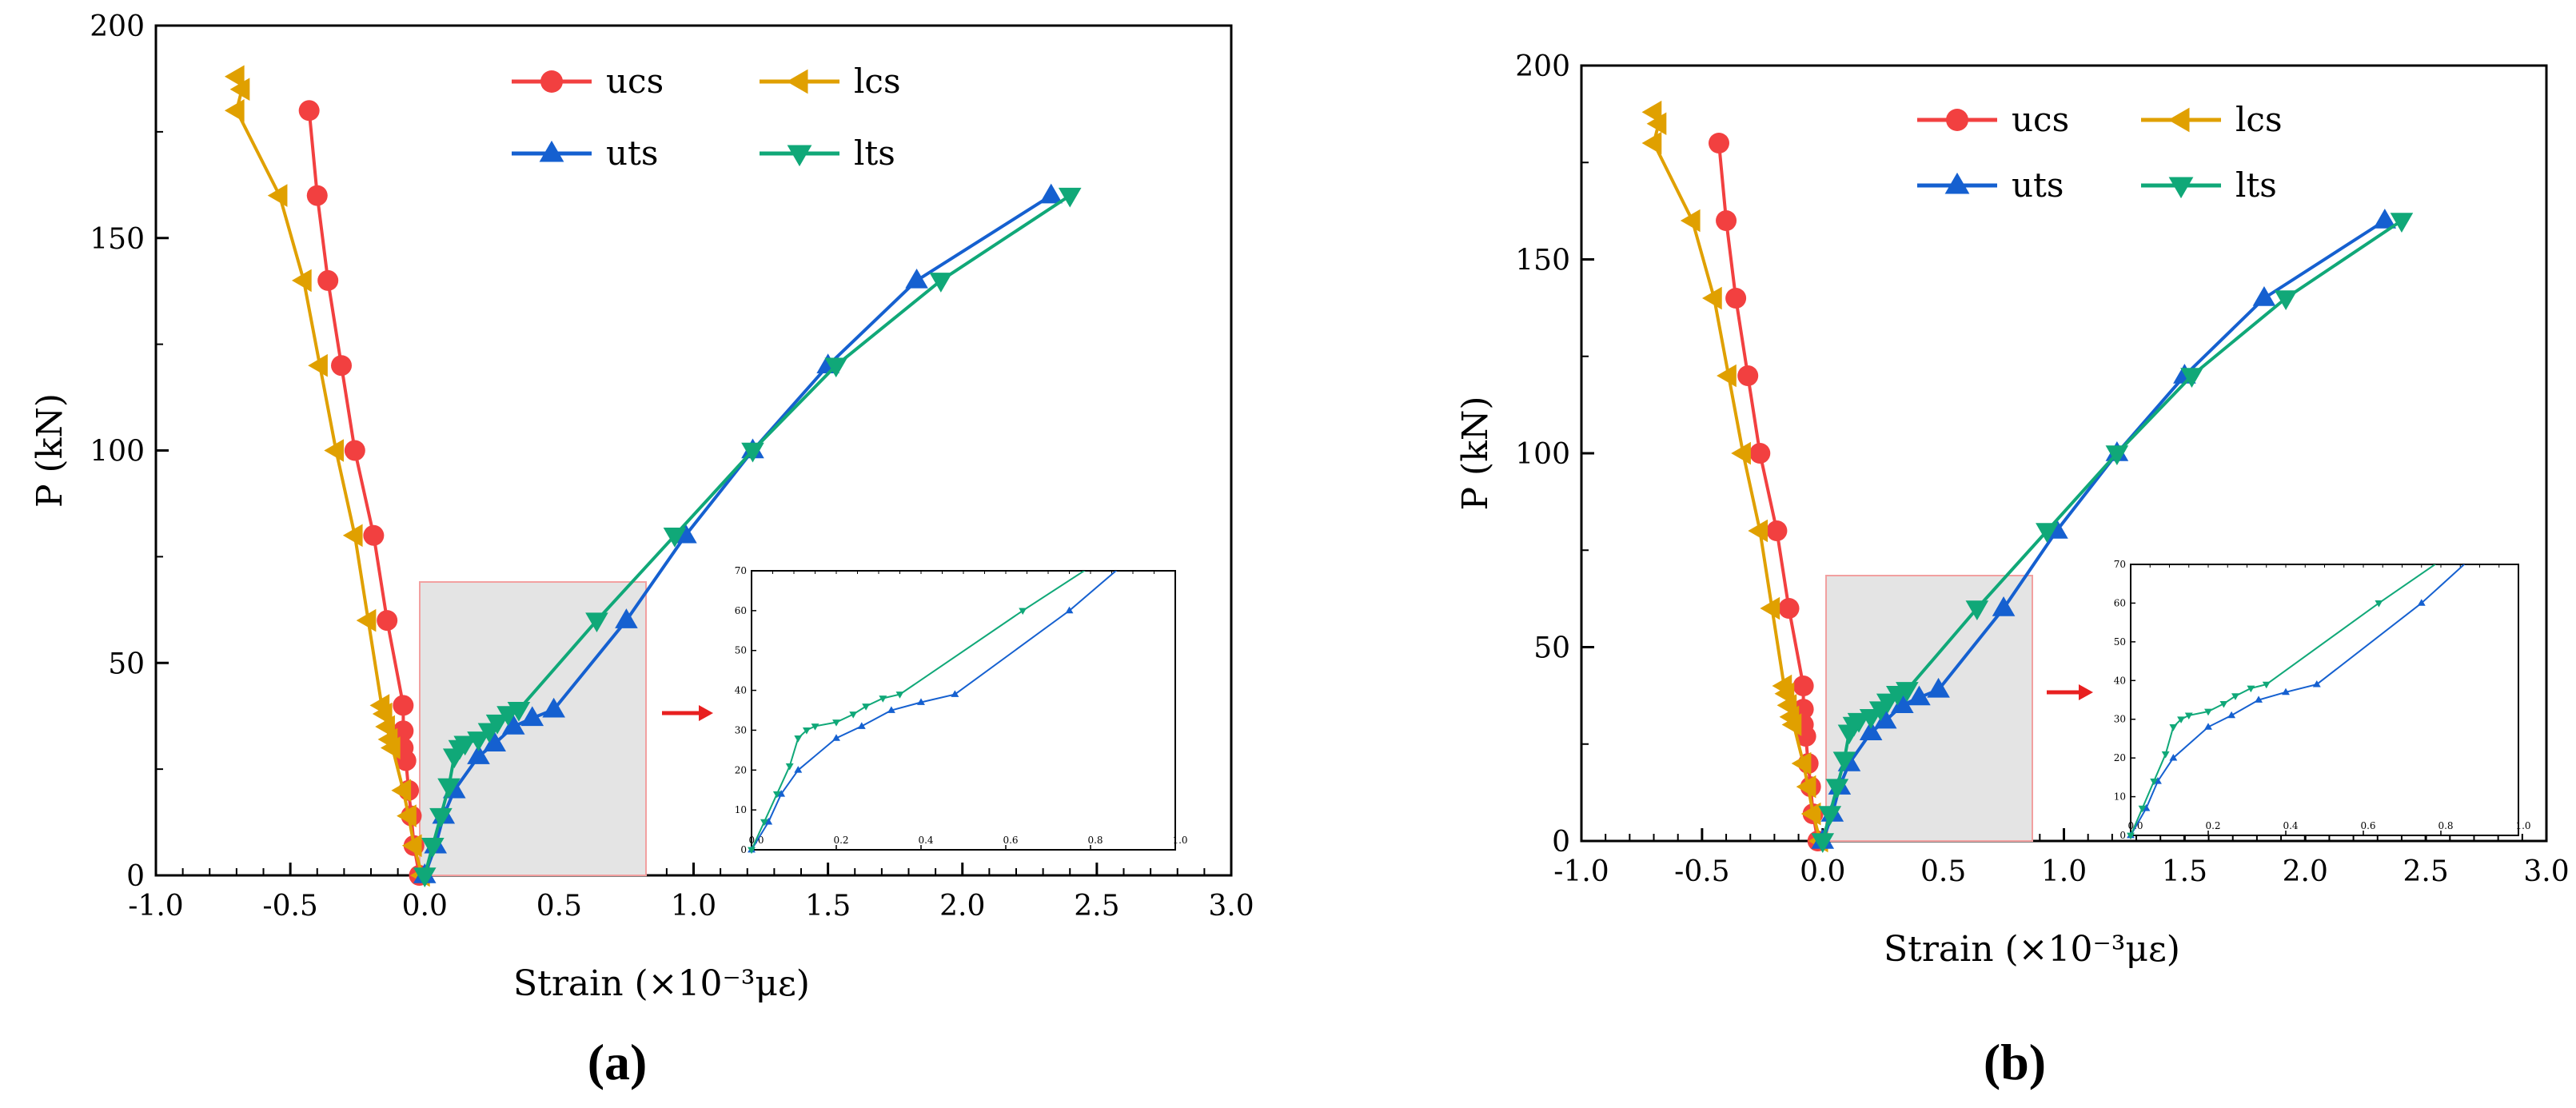 The image size is (2576, 1108). I want to click on legend-marker-lts, so click(800, 156).